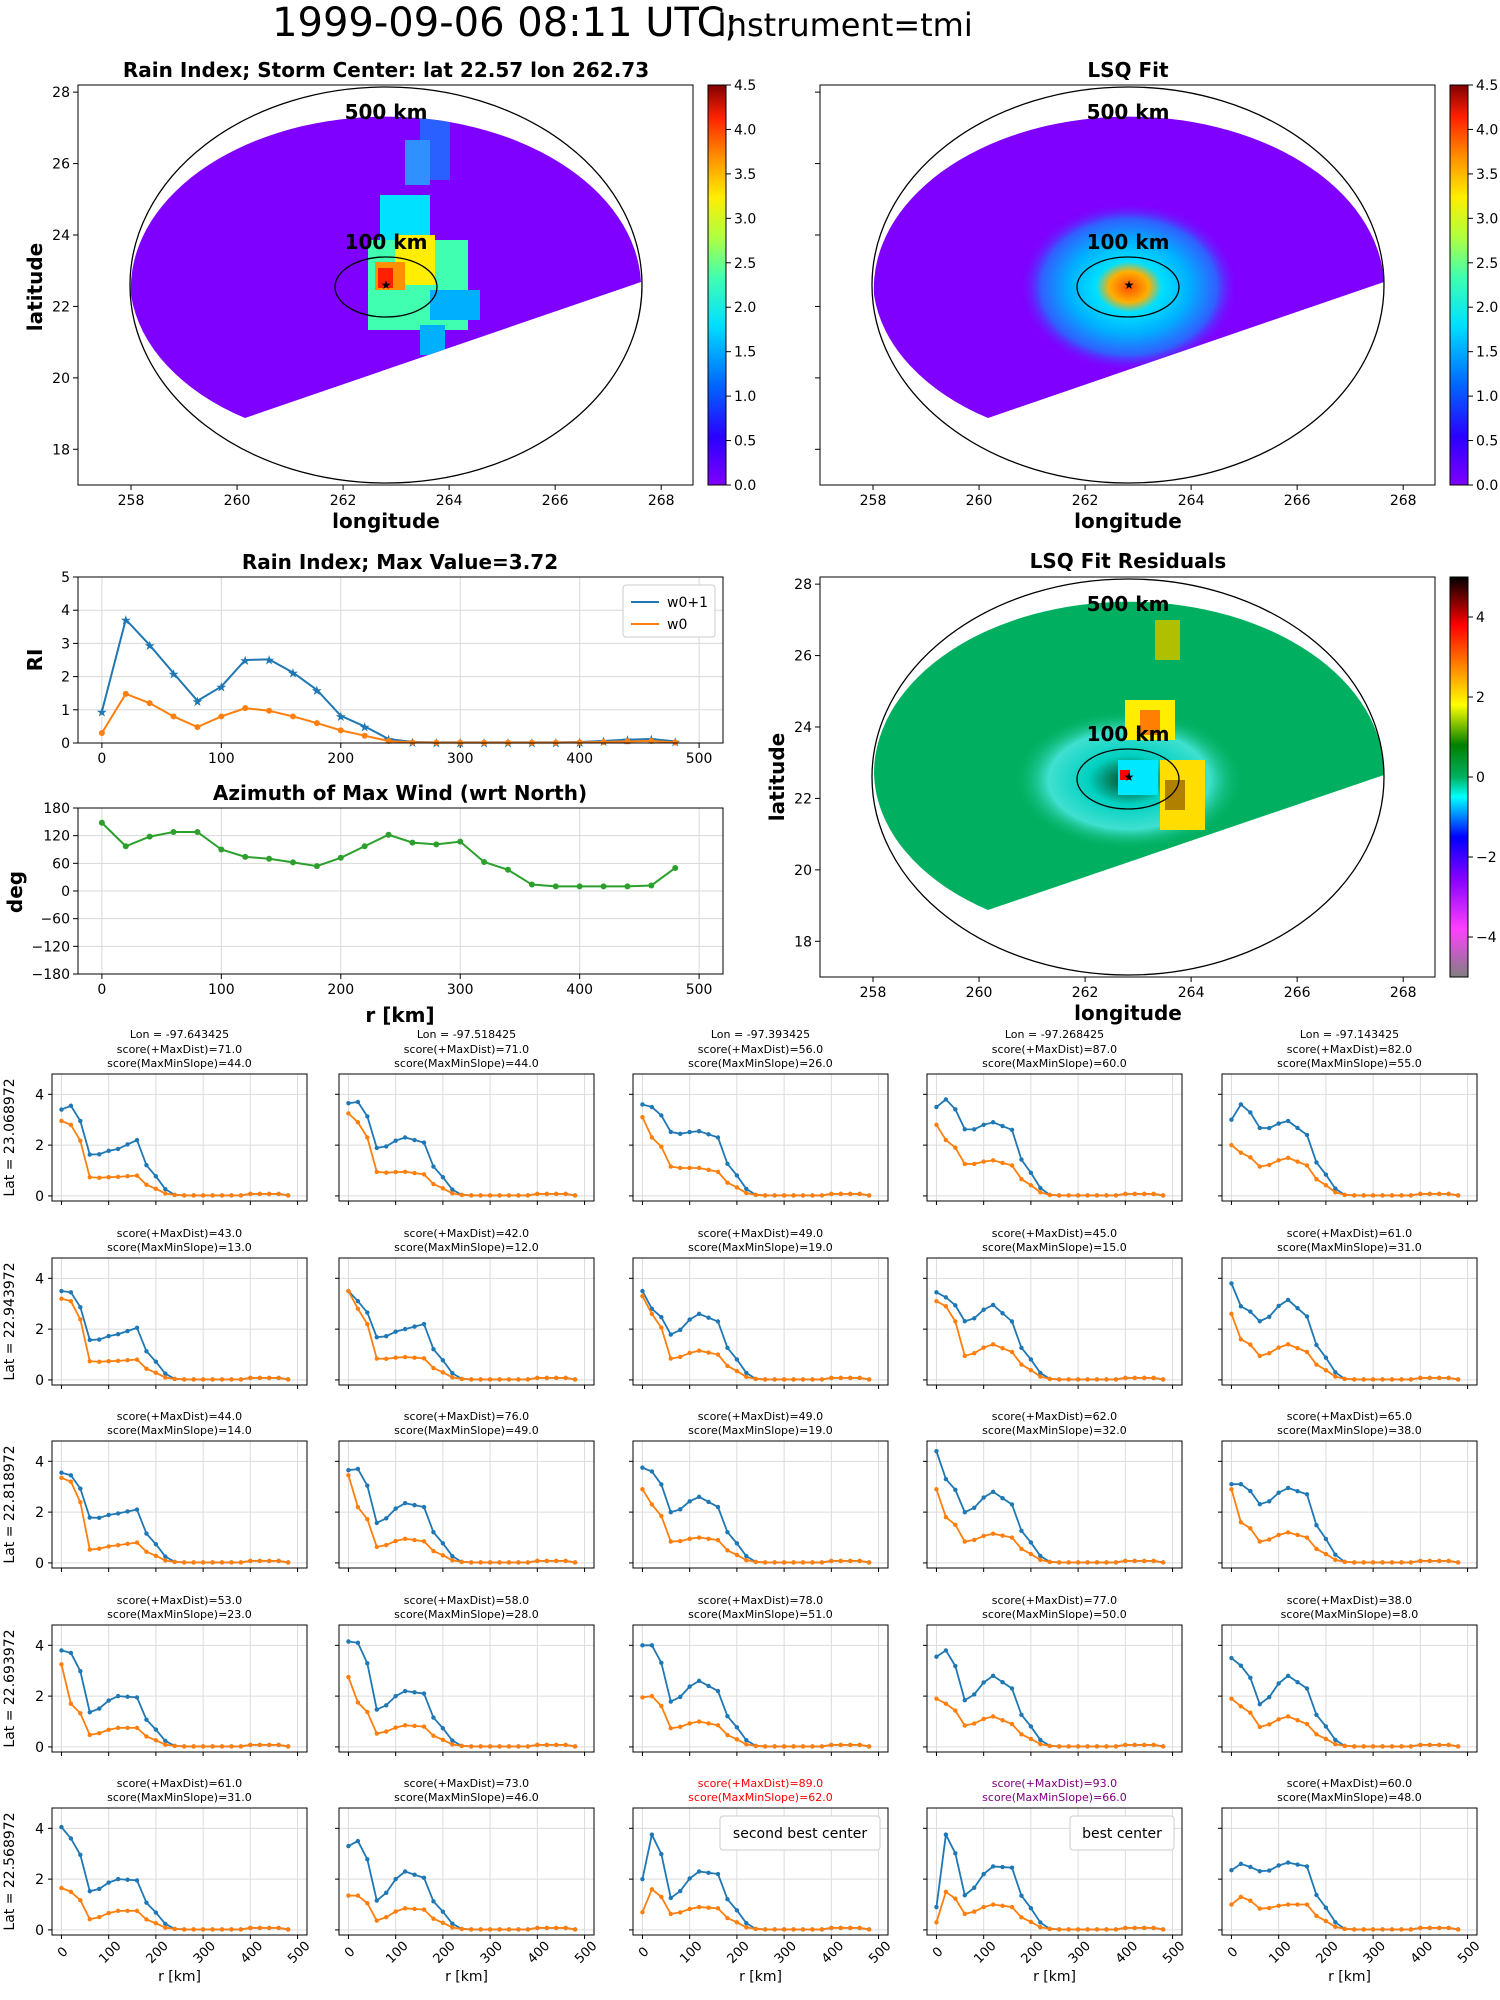 The height and width of the screenshot is (2000, 1500). What do you see at coordinates (386, 112) in the screenshot?
I see `rain-map-ring-500-label: 500 km` at bounding box center [386, 112].